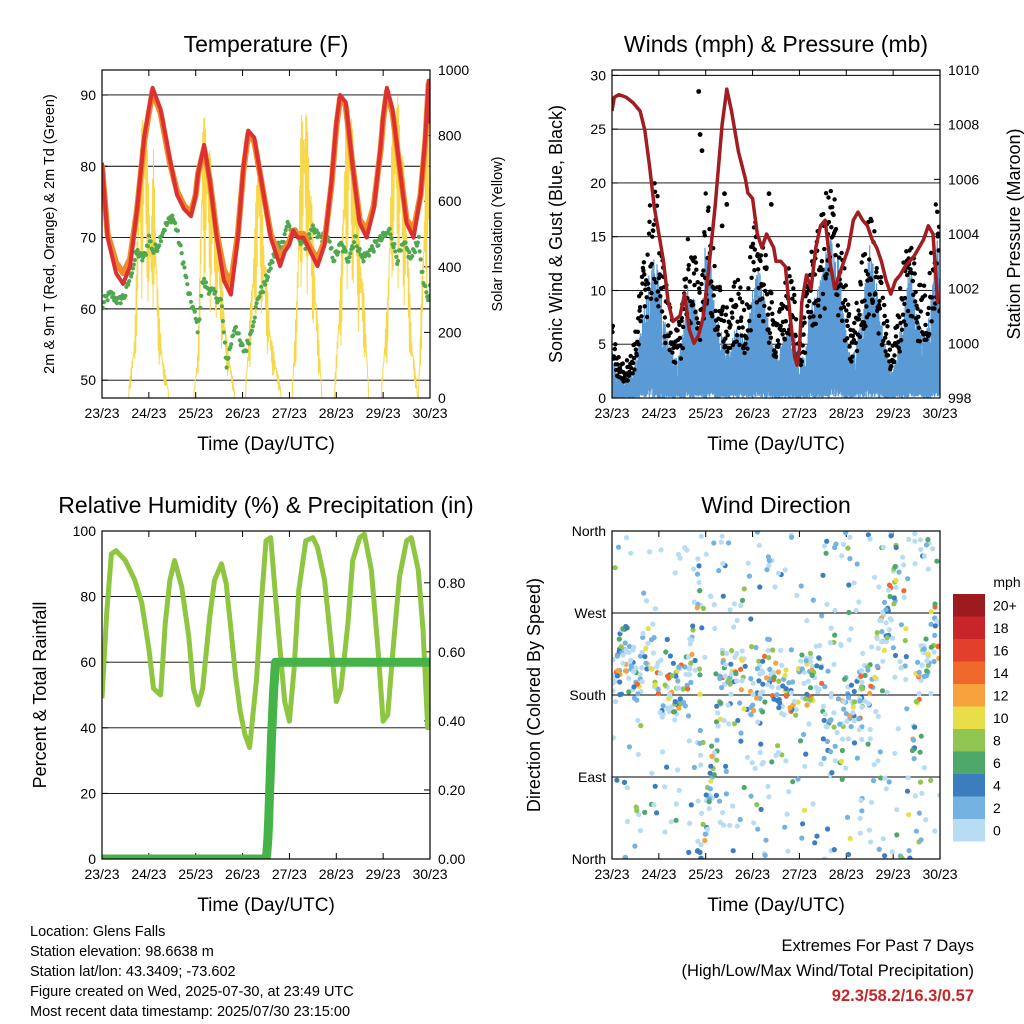  Describe the element at coordinates (969, 762) in the screenshot. I see `colorbar-swatch` at that location.